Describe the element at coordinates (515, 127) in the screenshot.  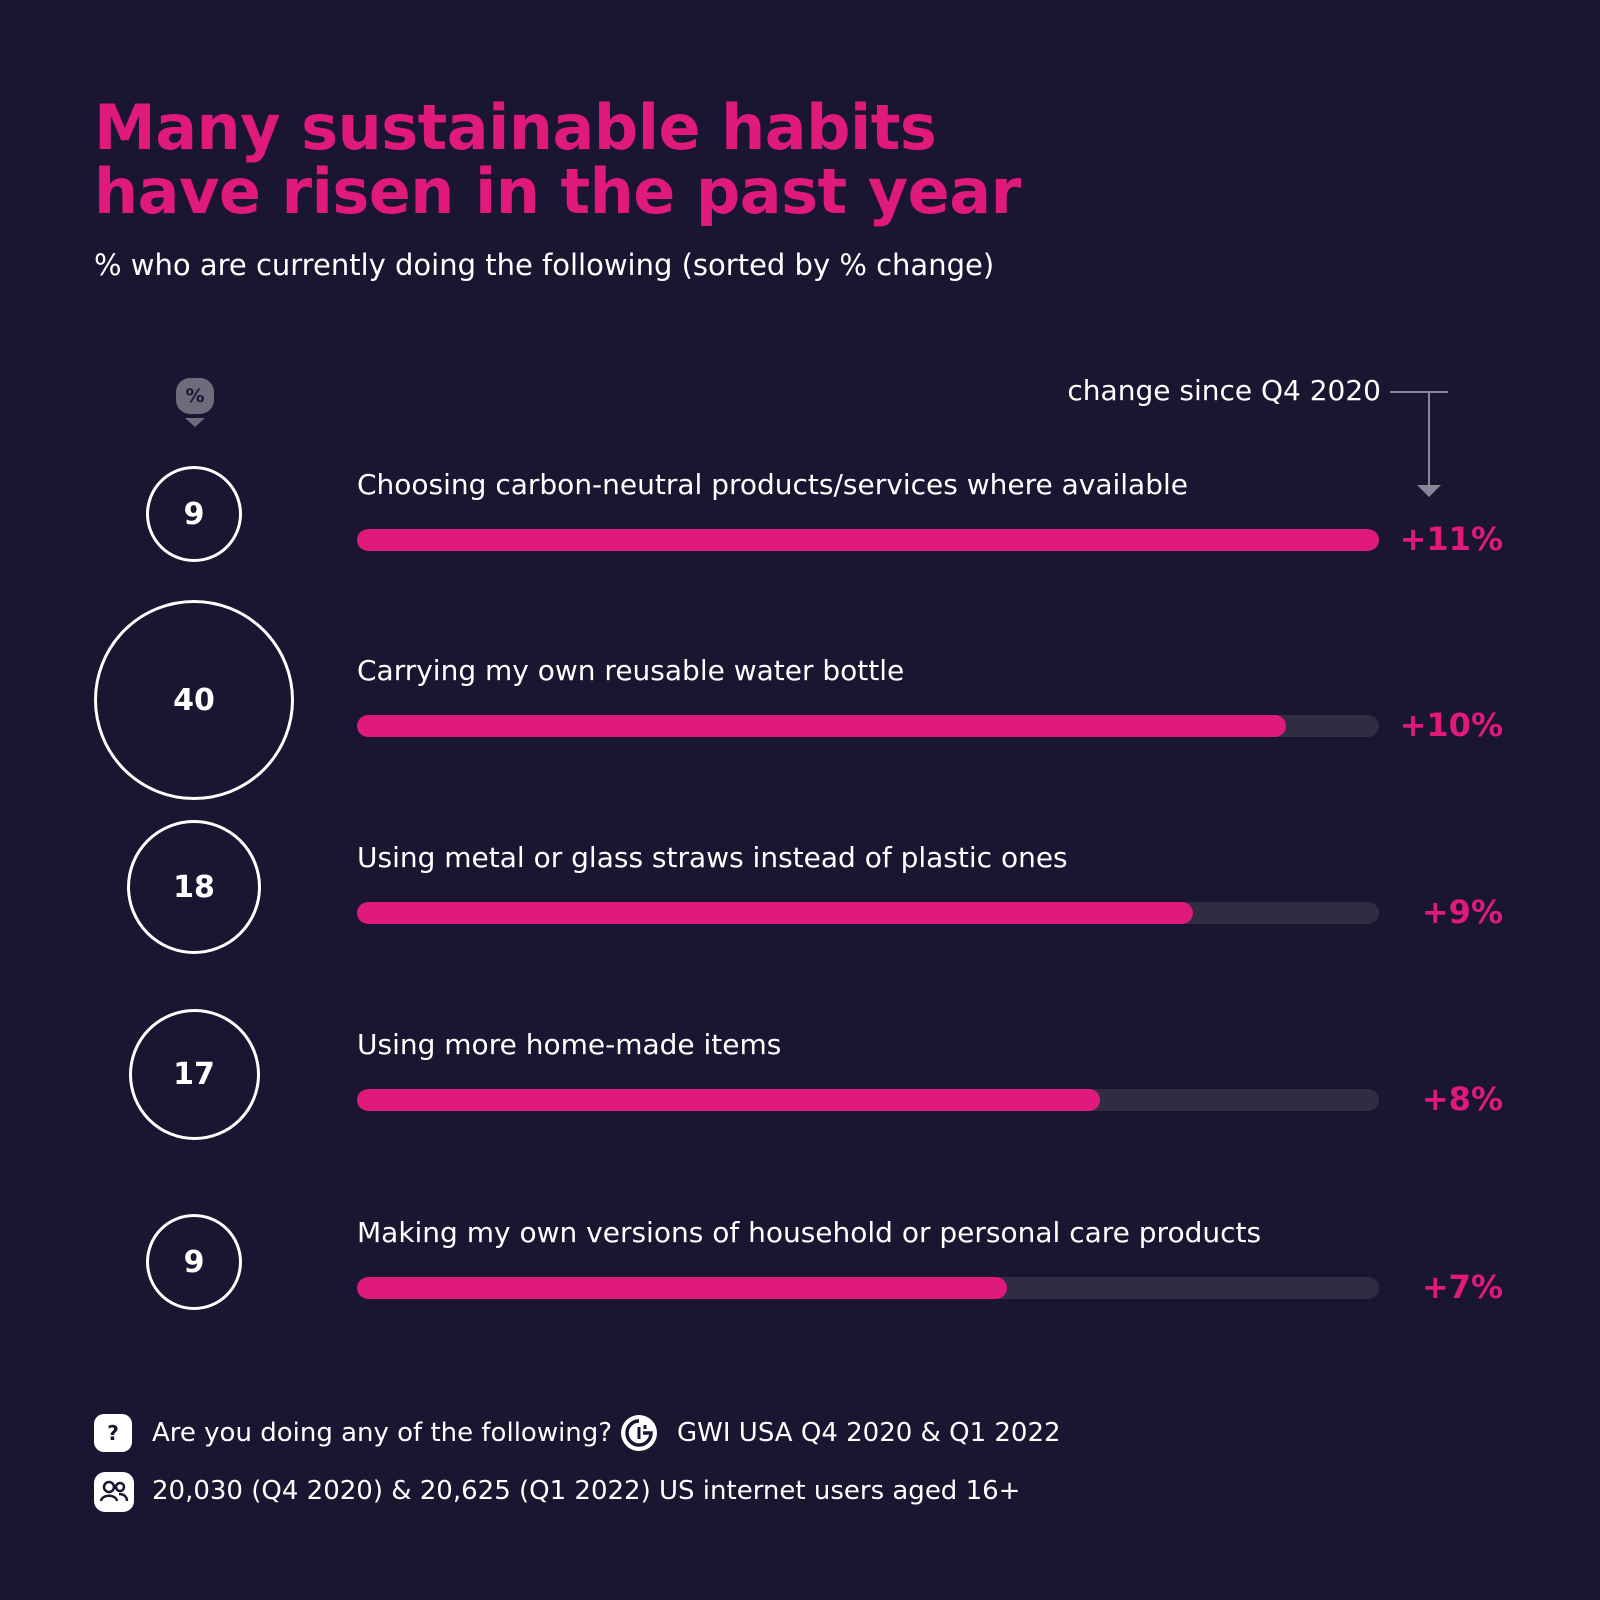
I see `title-line-1: Many sustainable habits` at that location.